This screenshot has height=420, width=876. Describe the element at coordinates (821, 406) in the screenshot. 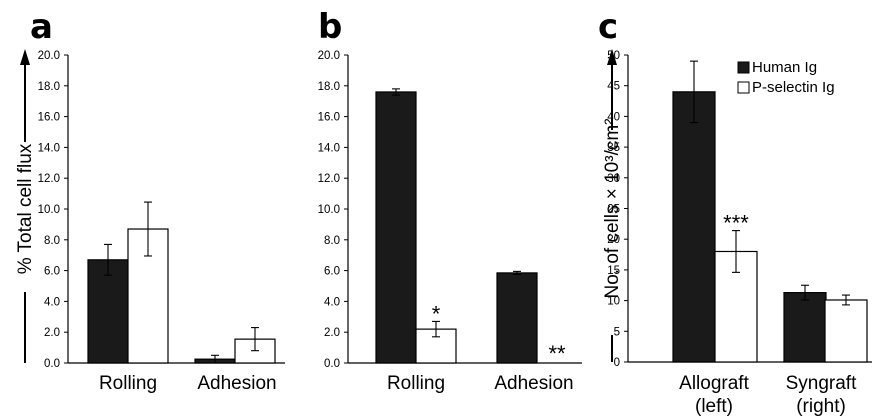

I see `category-label-c-1: (right)` at that location.